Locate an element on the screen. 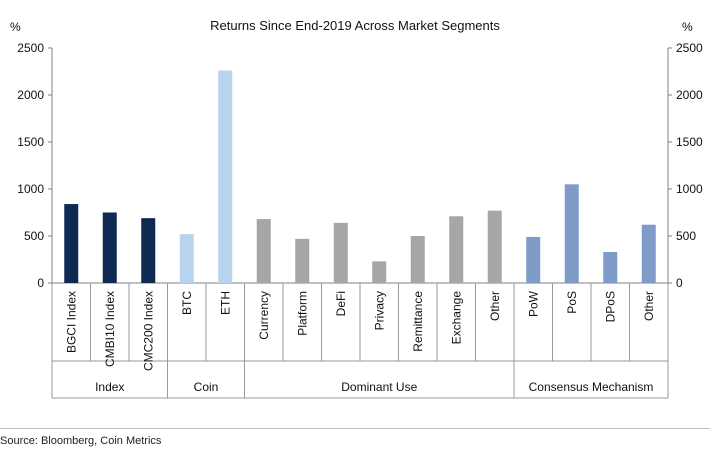 The image size is (710, 458). category-label: PoS is located at coordinates (572, 302).